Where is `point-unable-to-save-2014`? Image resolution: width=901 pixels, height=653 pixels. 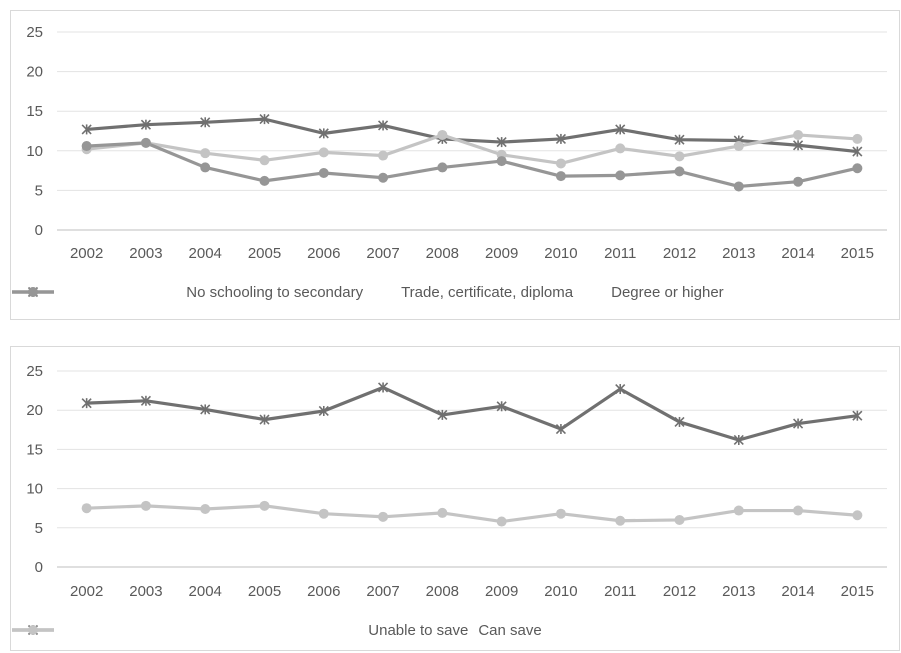 point-unable-to-save-2014 is located at coordinates (798, 423).